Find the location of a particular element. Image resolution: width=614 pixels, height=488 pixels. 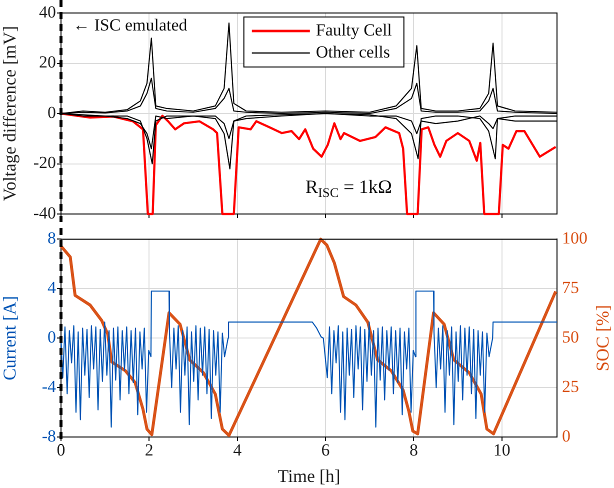

y-tick-label: 4 is located at coordinates (52, 288).